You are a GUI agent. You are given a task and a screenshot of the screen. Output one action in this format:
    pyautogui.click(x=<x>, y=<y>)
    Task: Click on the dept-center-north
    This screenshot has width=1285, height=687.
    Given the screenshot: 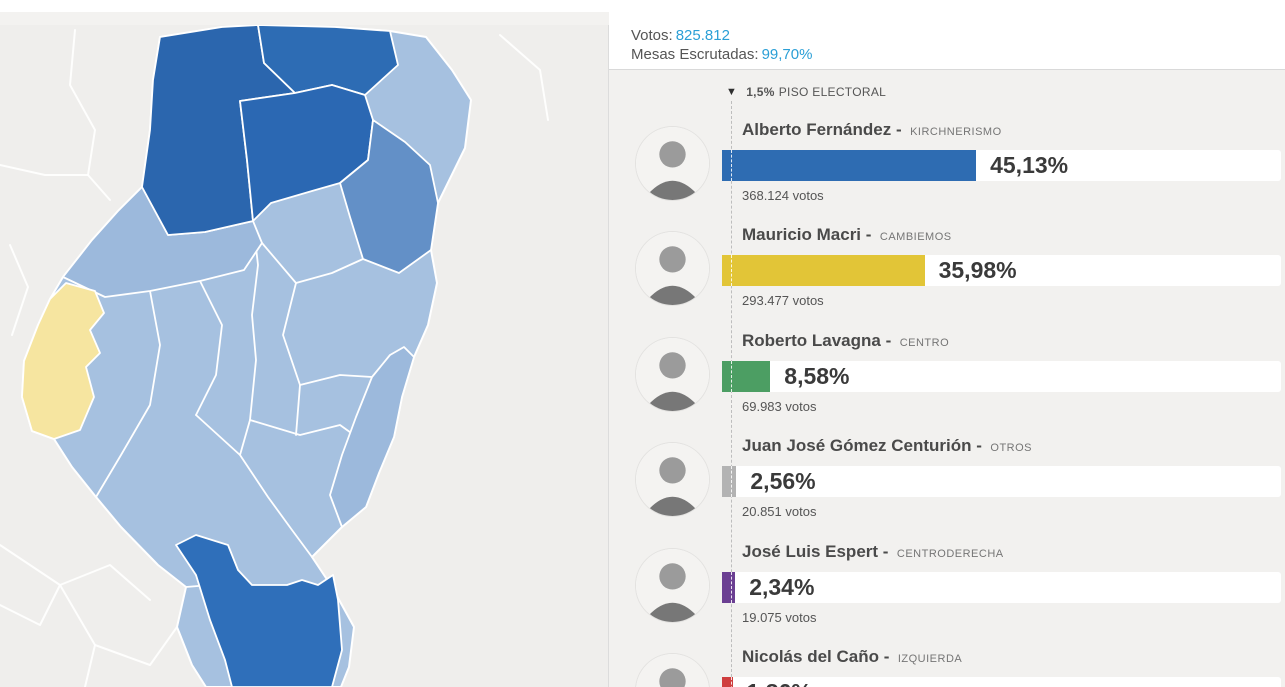 What is the action you would take?
    pyautogui.click(x=306, y=153)
    